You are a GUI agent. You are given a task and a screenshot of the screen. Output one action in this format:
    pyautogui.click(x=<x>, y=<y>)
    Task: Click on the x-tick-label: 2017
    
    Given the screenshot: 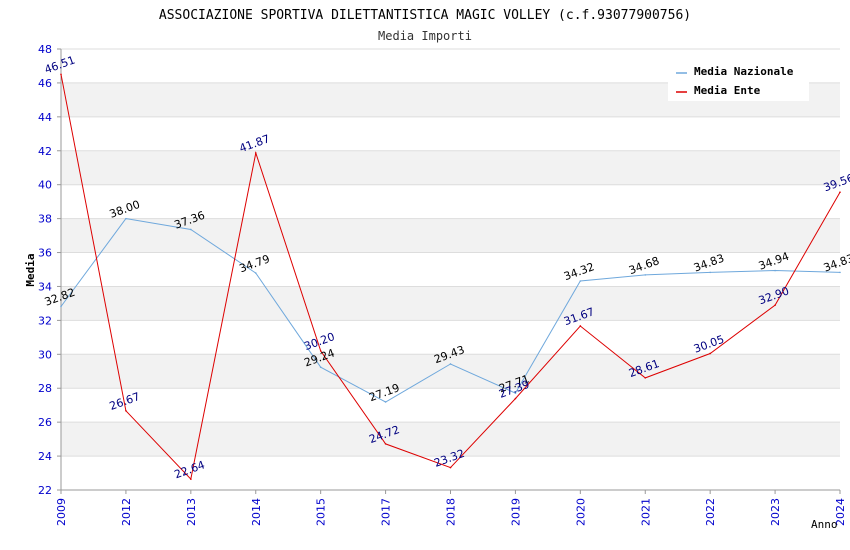 What is the action you would take?
    pyautogui.click(x=386, y=512)
    